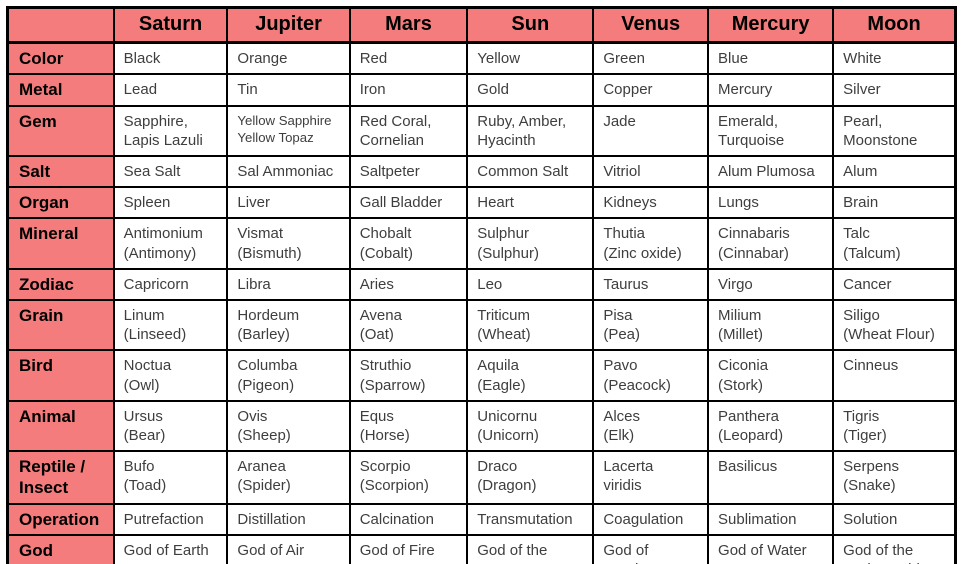 The height and width of the screenshot is (564, 963). Describe the element at coordinates (651, 426) in the screenshot. I see `table-cell: Alces (Elk)` at that location.